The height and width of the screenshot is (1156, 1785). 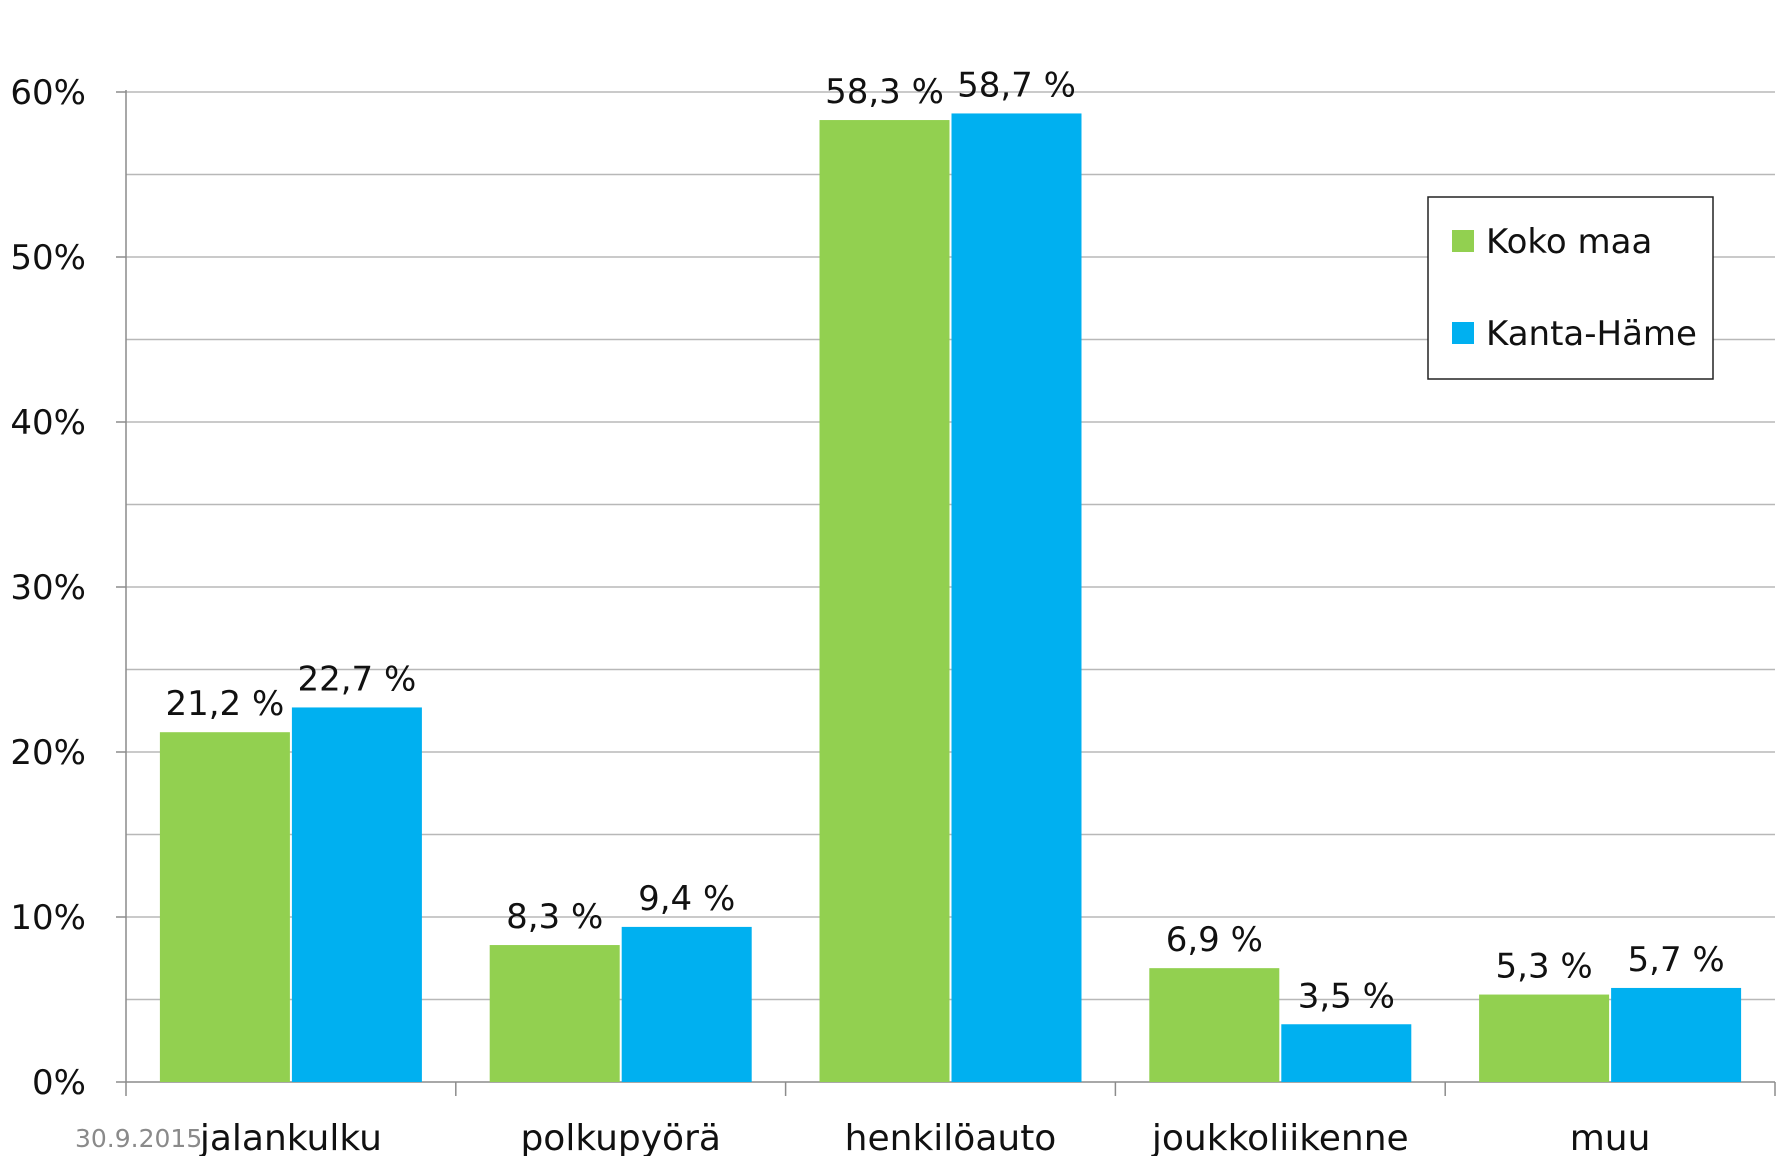 I want to click on bar-value-label: 5,3 %, so click(x=1544, y=967).